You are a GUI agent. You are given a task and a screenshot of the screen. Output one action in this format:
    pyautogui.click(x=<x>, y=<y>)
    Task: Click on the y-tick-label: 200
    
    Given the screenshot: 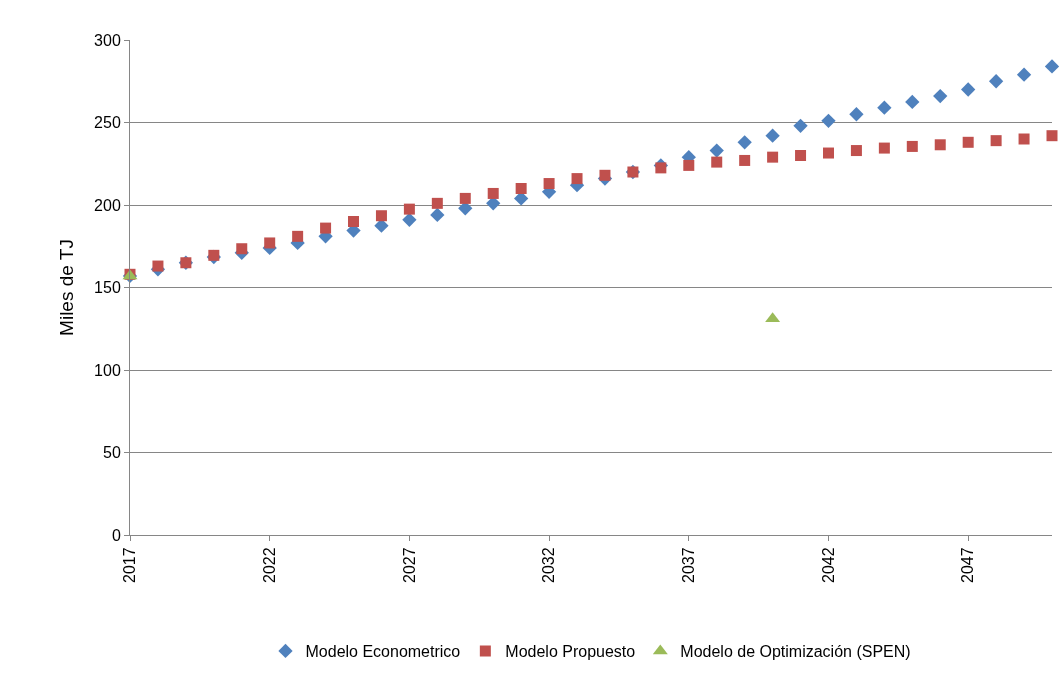 What is the action you would take?
    pyautogui.click(x=107, y=205)
    